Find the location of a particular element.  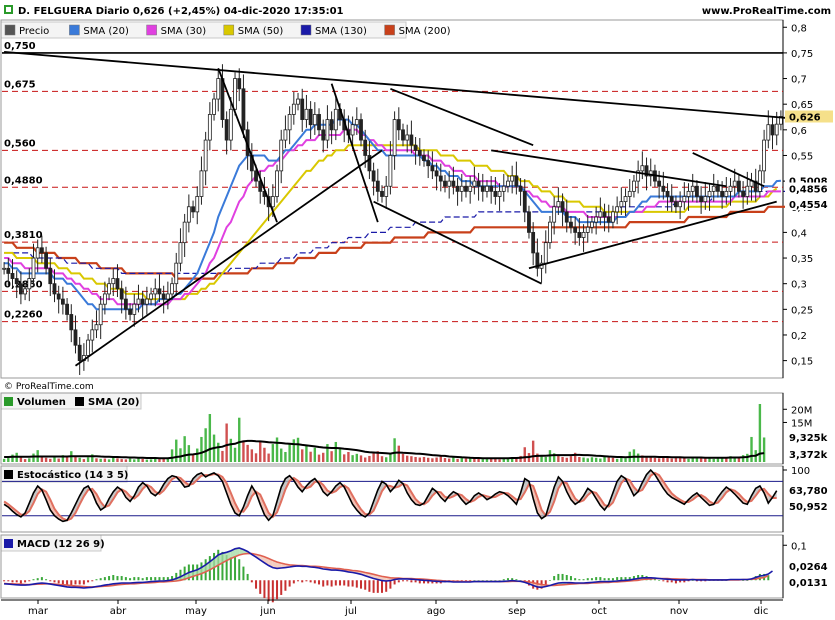

site-url: www.ProRealTime.com is located at coordinates (766, 11).